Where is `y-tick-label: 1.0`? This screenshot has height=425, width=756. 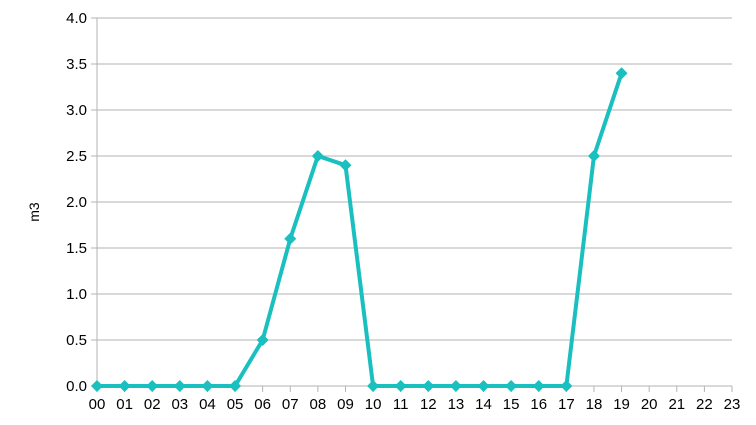 y-tick-label: 1.0 is located at coordinates (76, 294).